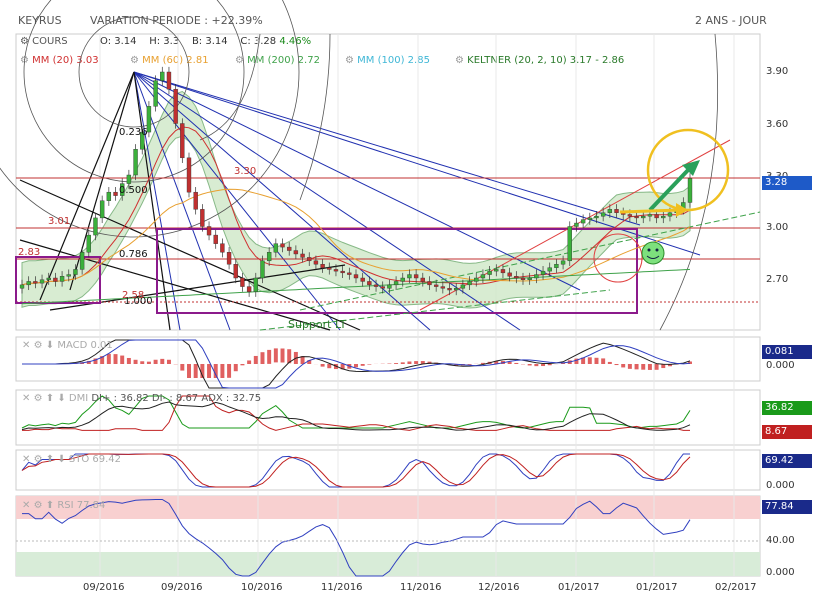 This screenshot has width=822, height=601. I want to click on level-258-label: 2.58, so click(133, 295).